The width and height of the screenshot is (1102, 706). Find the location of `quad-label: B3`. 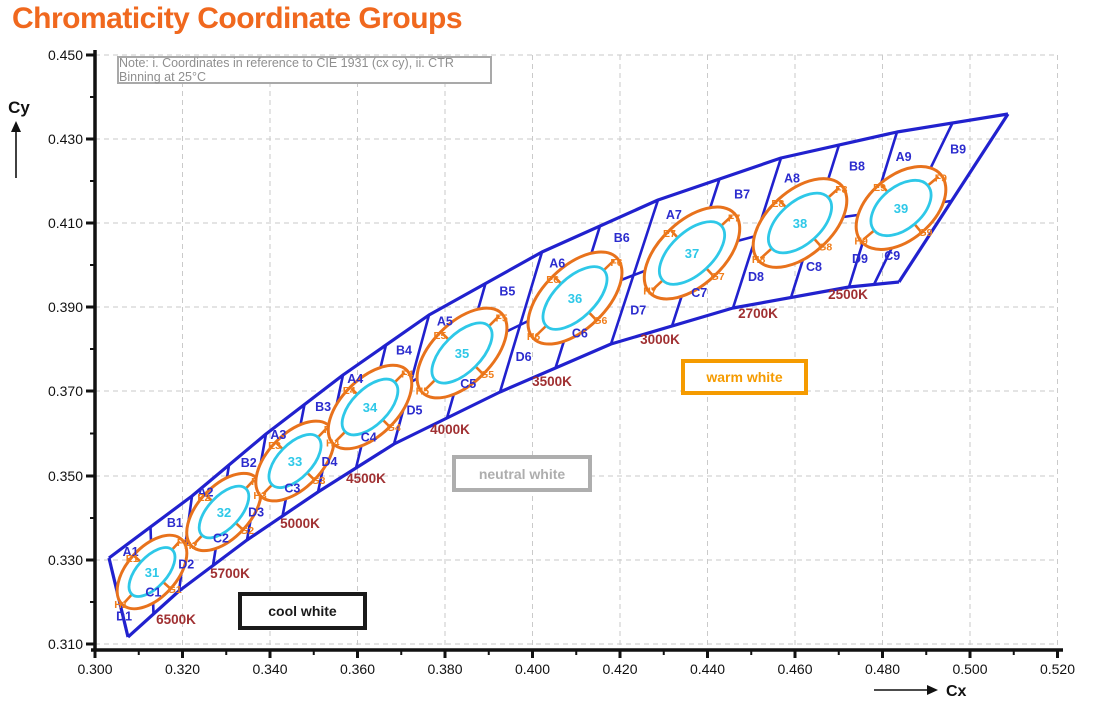

quad-label: B3 is located at coordinates (323, 407).